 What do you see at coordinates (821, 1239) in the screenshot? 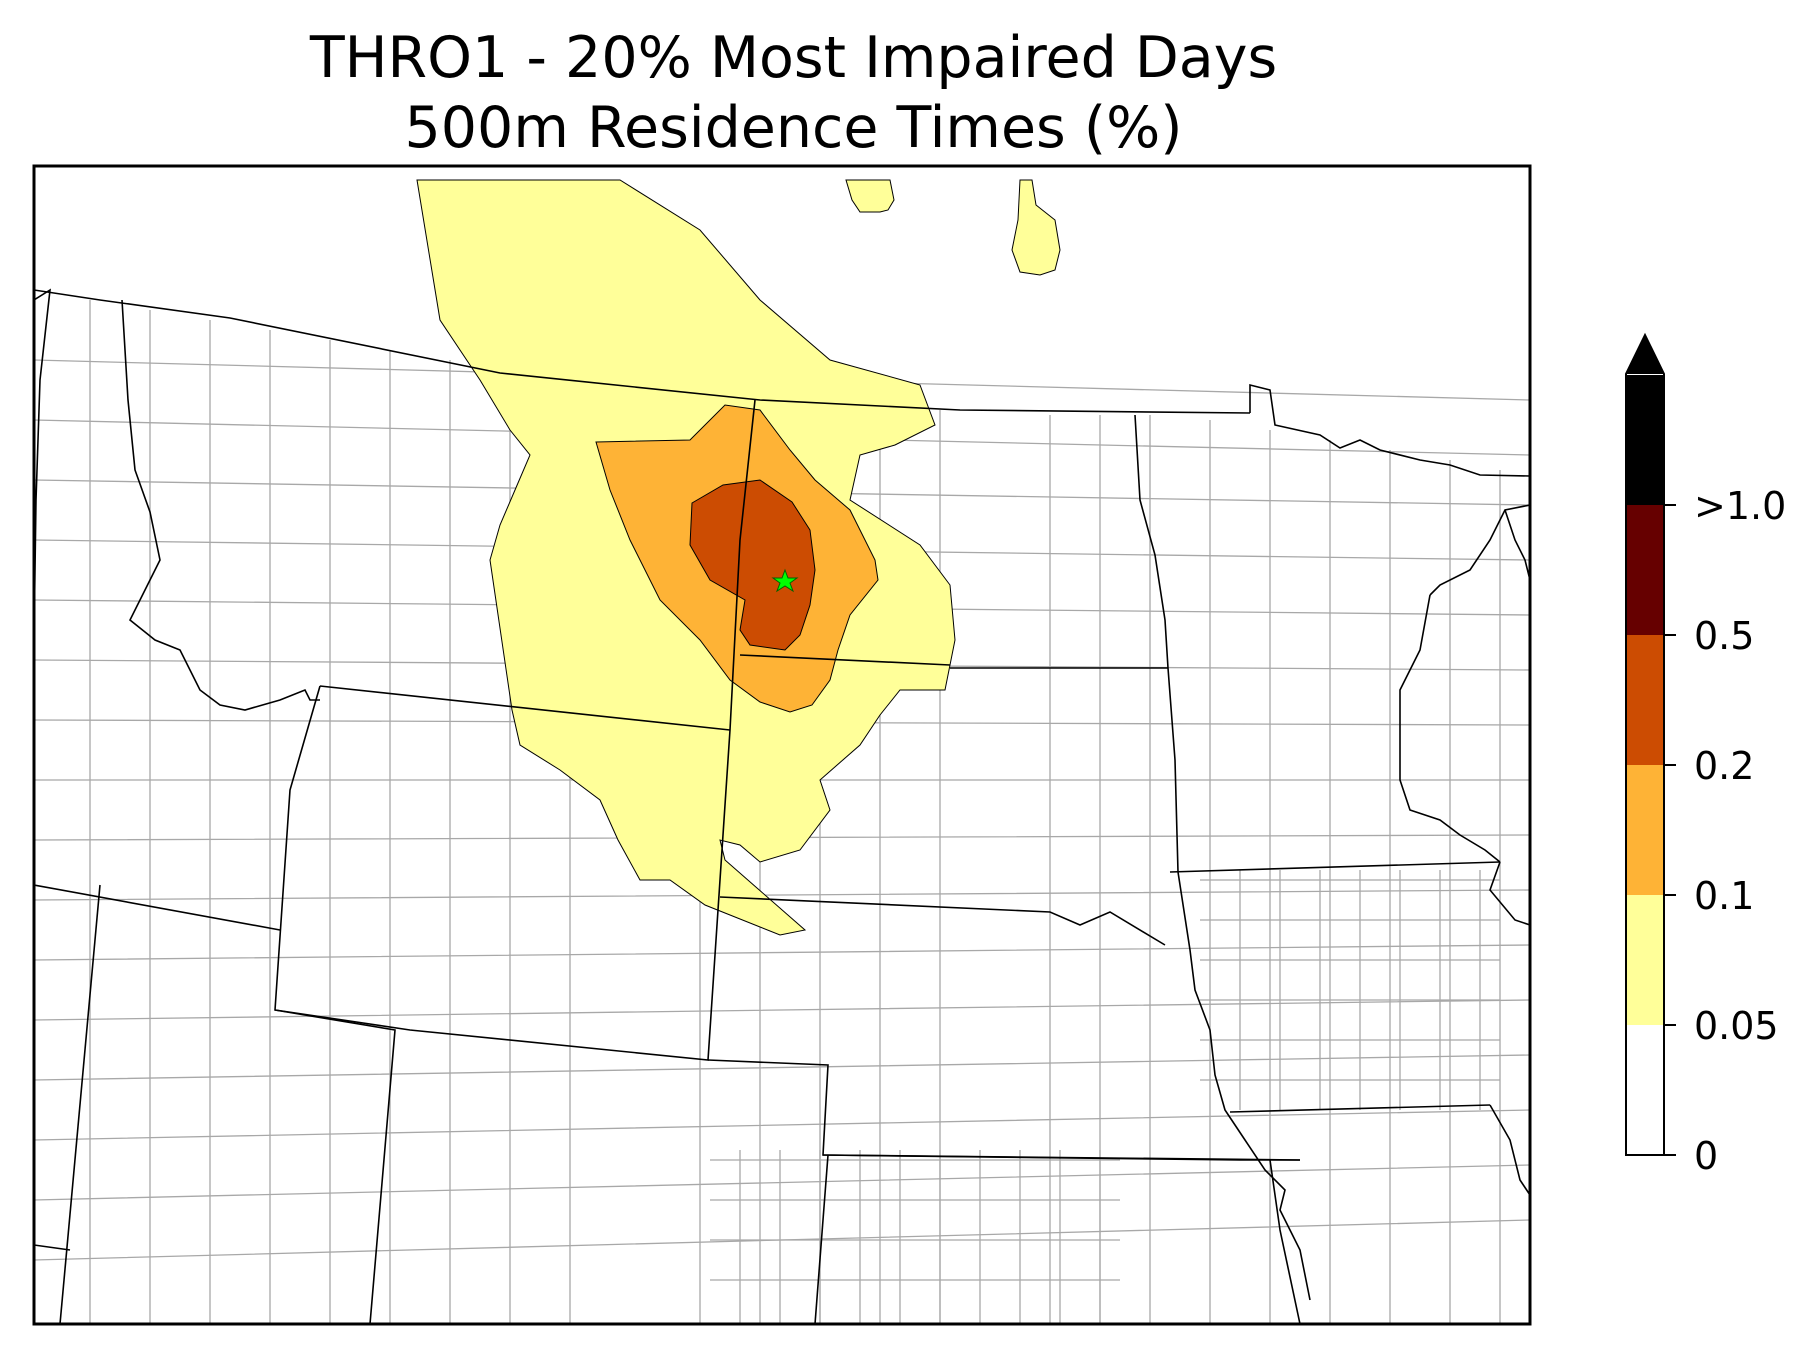
I see `kansas-west-border` at bounding box center [821, 1239].